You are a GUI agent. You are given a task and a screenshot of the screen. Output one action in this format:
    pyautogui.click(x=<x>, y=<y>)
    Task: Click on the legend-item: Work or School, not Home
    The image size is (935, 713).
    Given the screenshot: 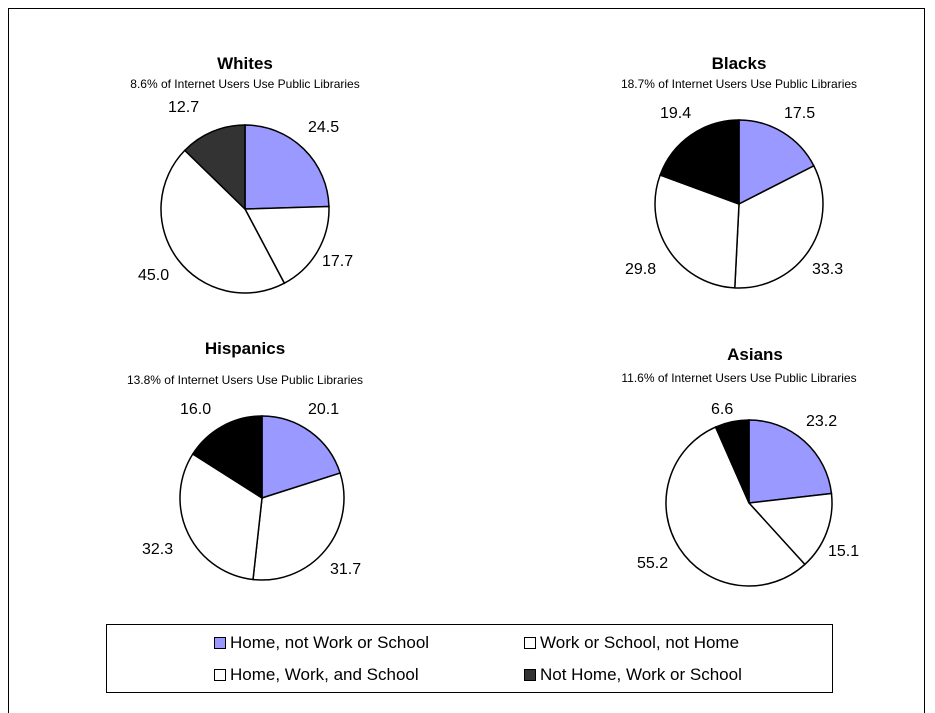 What is the action you would take?
    pyautogui.click(x=631, y=643)
    